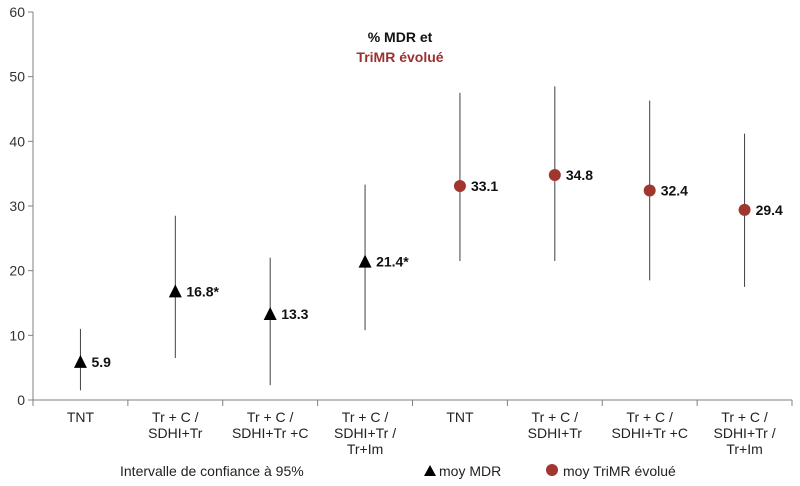 This screenshot has width=800, height=486. I want to click on legend-label-trimr: moy TriMR évolué, so click(619, 471).